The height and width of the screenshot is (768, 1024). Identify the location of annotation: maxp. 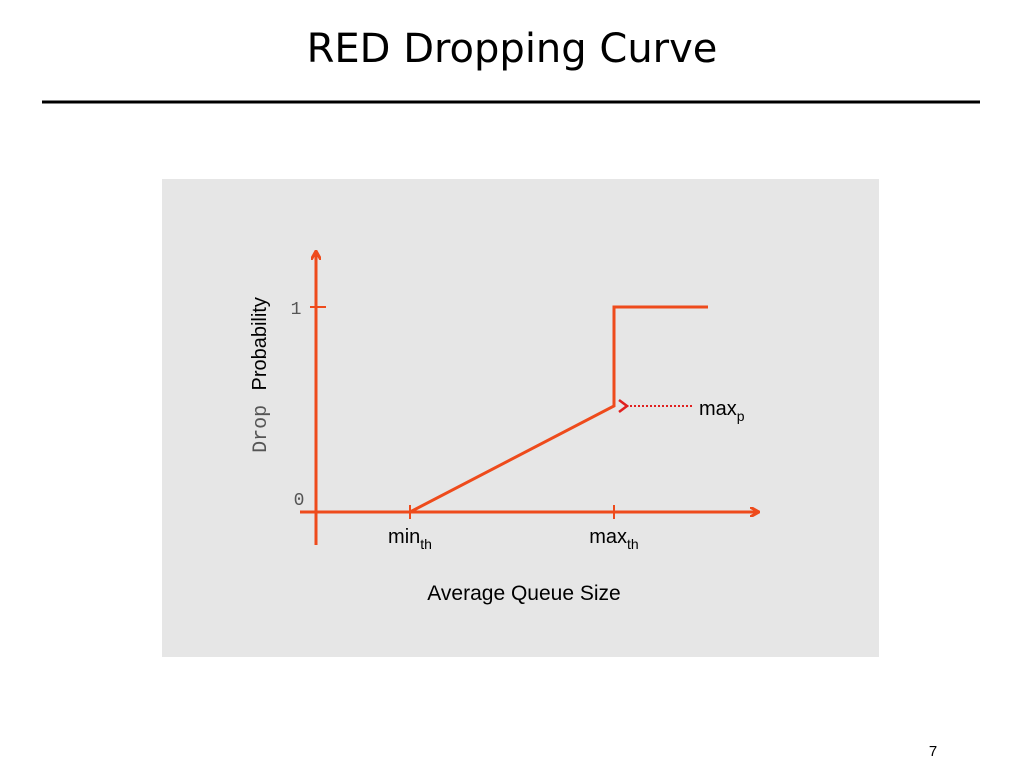
(722, 411).